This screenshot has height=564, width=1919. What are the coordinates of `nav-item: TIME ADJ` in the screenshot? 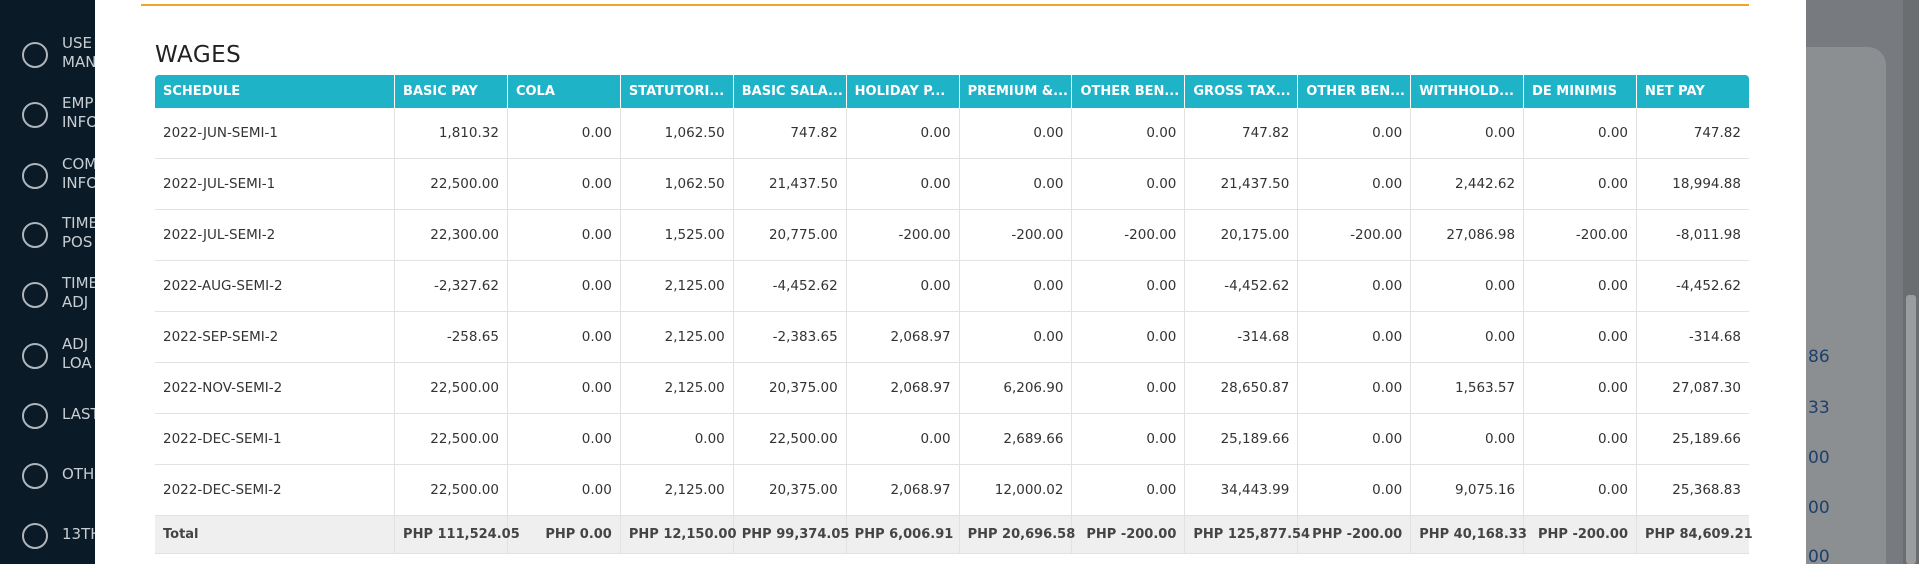 It's located at (49, 295).